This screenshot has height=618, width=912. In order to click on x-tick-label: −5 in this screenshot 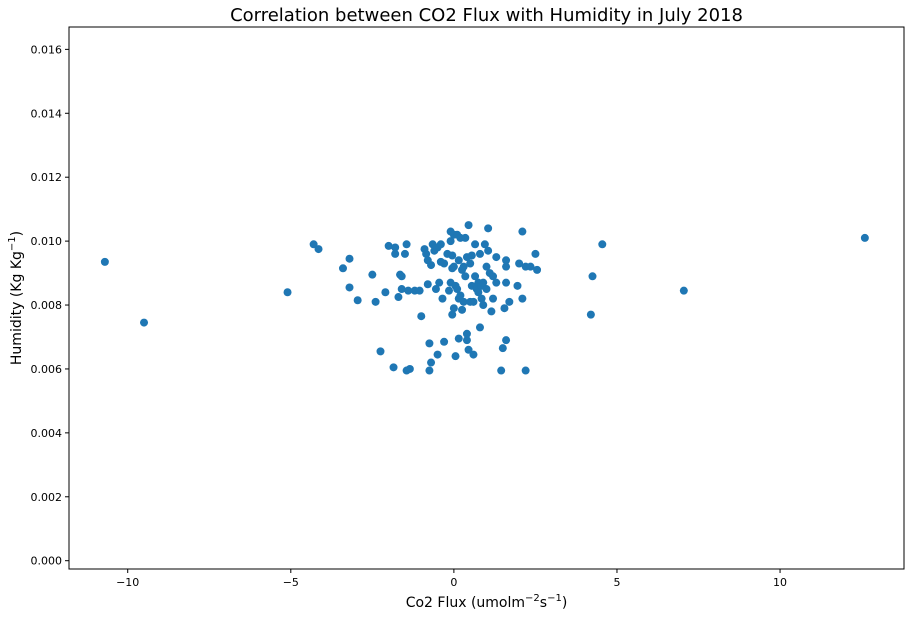, I will do `click(291, 582)`.